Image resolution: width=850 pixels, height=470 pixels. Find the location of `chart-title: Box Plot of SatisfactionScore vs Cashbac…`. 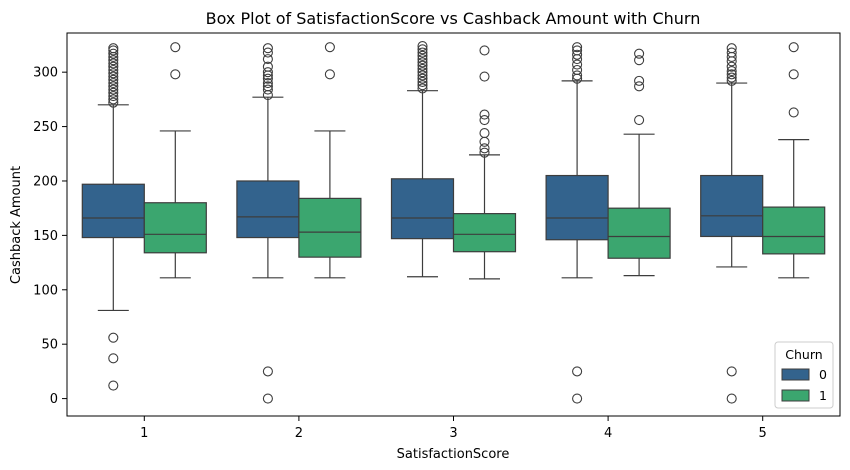

chart-title: Box Plot of SatisfactionScore vs Cashbac… is located at coordinates (453, 18).